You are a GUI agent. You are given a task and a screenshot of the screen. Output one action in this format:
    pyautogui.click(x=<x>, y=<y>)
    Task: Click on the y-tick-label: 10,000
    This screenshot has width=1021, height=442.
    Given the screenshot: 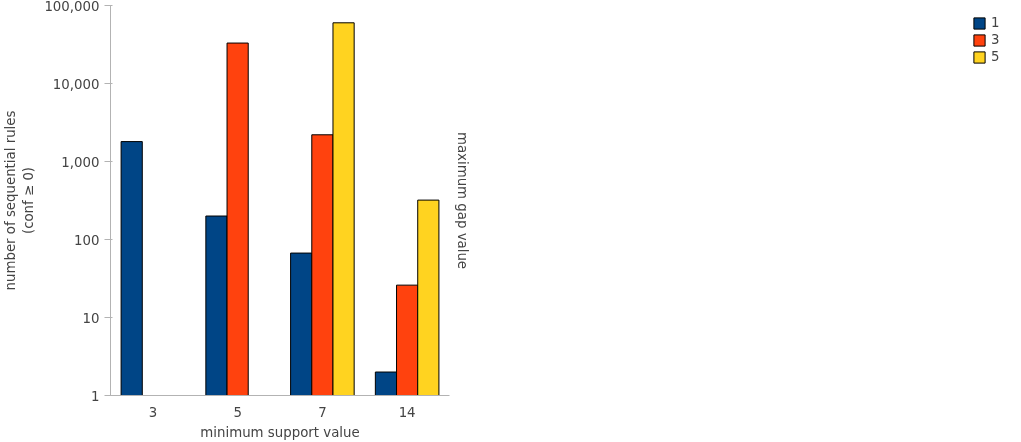 What is the action you would take?
    pyautogui.click(x=76, y=84)
    